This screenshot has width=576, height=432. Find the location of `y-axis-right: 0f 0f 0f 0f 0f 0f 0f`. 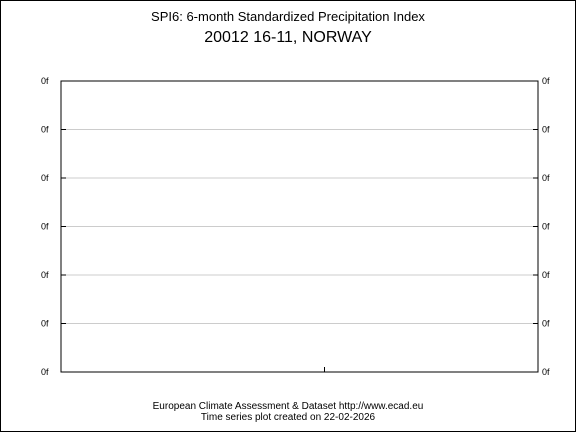

y-axis-right: 0f 0f 0f 0f 0f 0f 0f is located at coordinates (541, 226).